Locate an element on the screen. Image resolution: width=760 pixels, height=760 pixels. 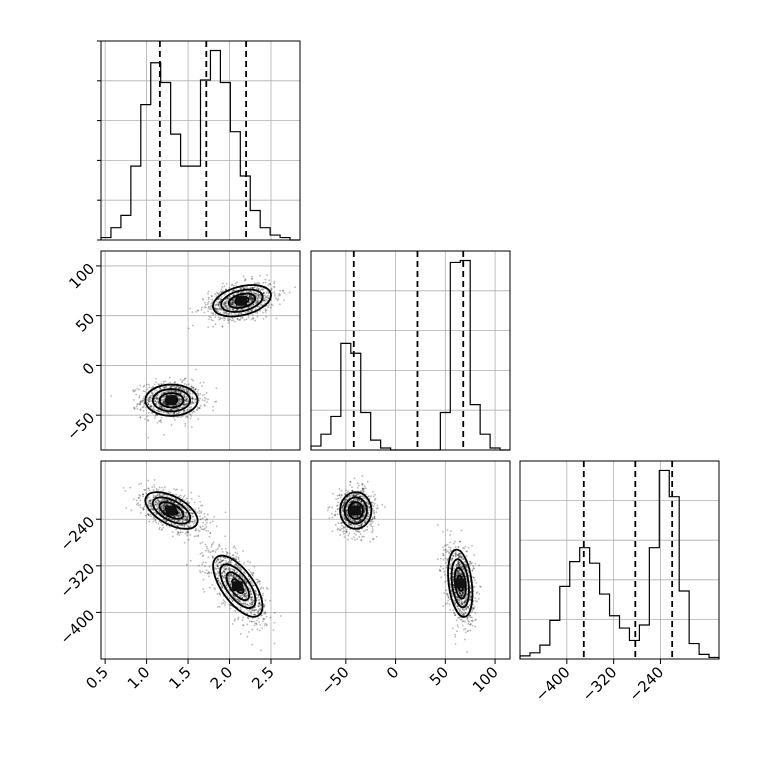
density-peak is located at coordinates (171, 510).